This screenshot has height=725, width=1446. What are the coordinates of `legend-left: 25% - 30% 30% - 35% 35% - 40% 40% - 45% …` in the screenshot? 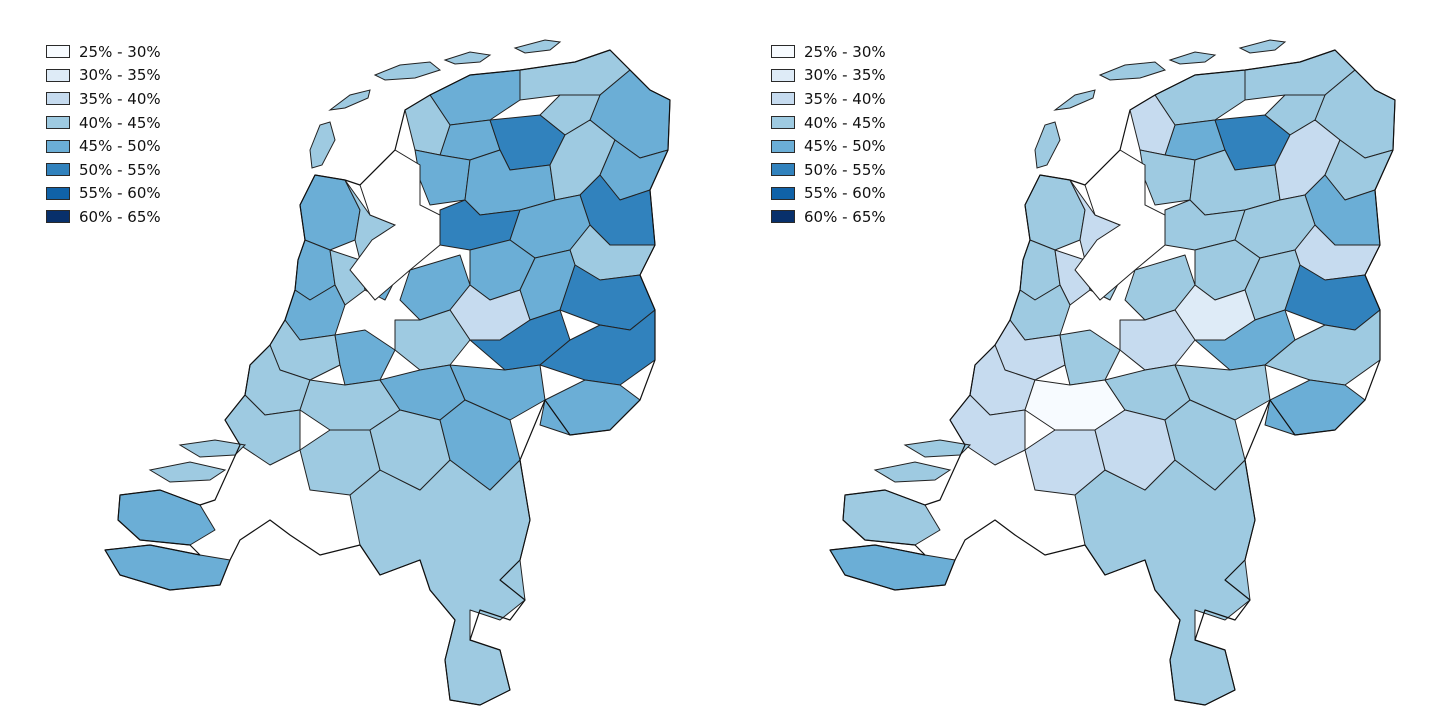 It's located at (103, 134).